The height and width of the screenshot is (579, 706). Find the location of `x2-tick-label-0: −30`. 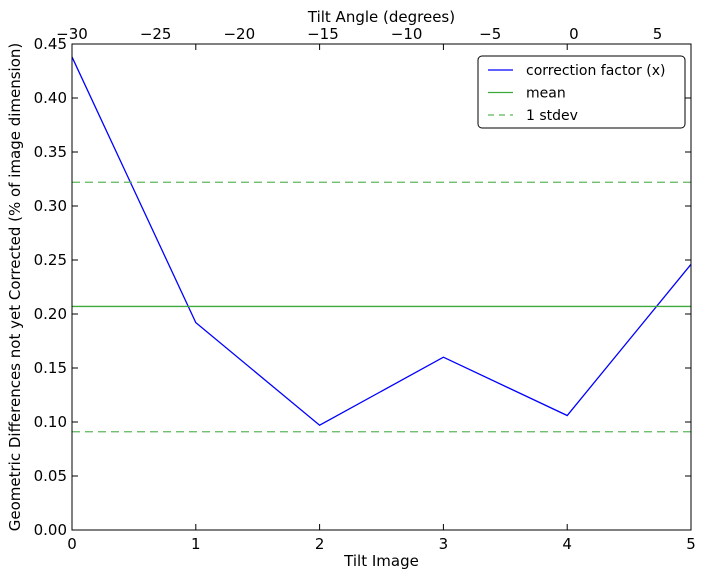

x2-tick-label-0: −30 is located at coordinates (72, 34).